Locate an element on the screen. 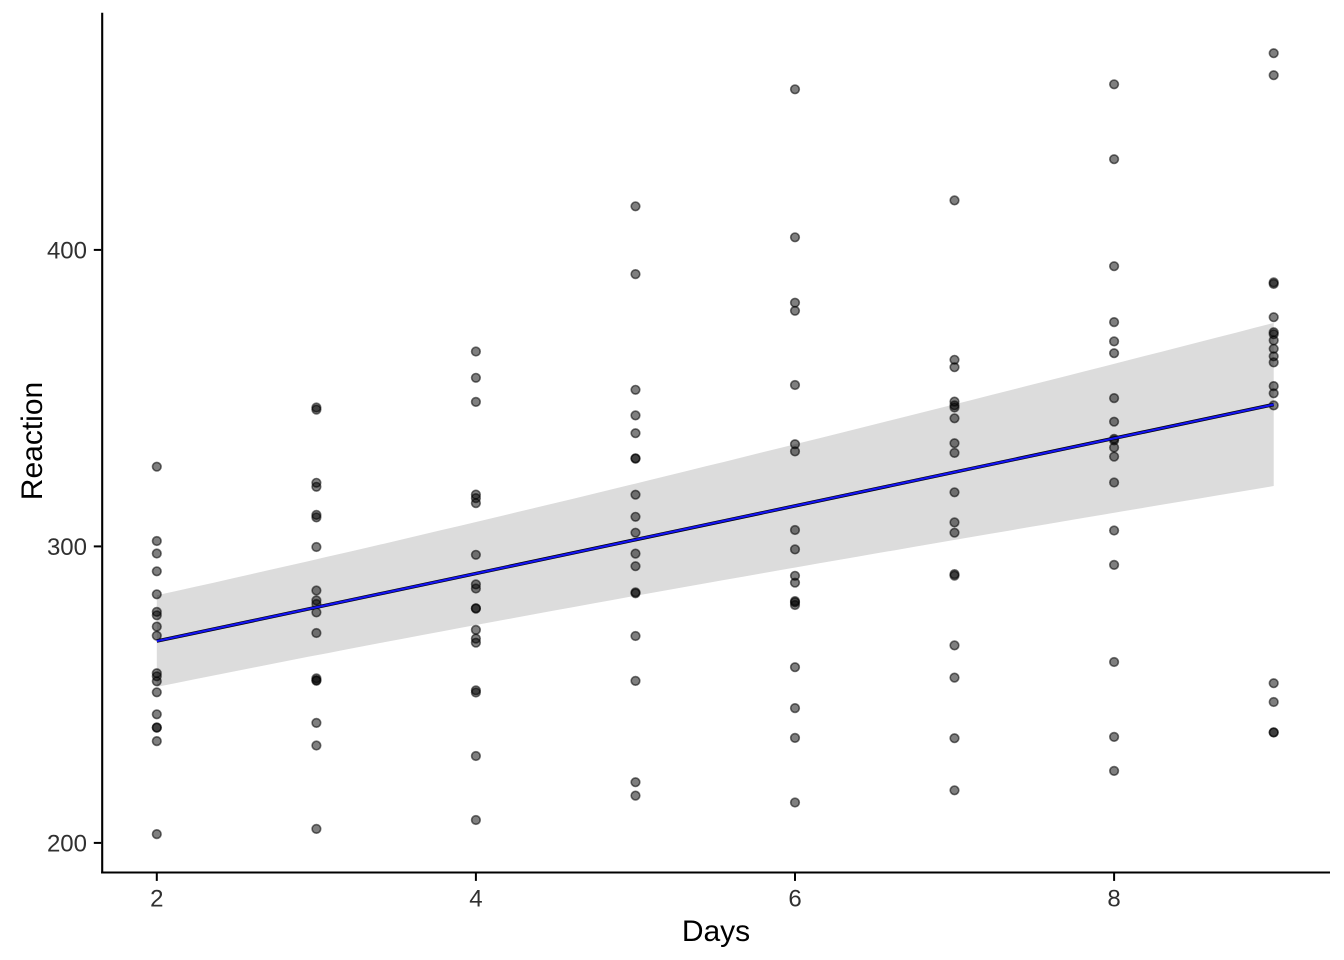 The height and width of the screenshot is (960, 1344). svg-text: 400 is located at coordinates (67, 250).